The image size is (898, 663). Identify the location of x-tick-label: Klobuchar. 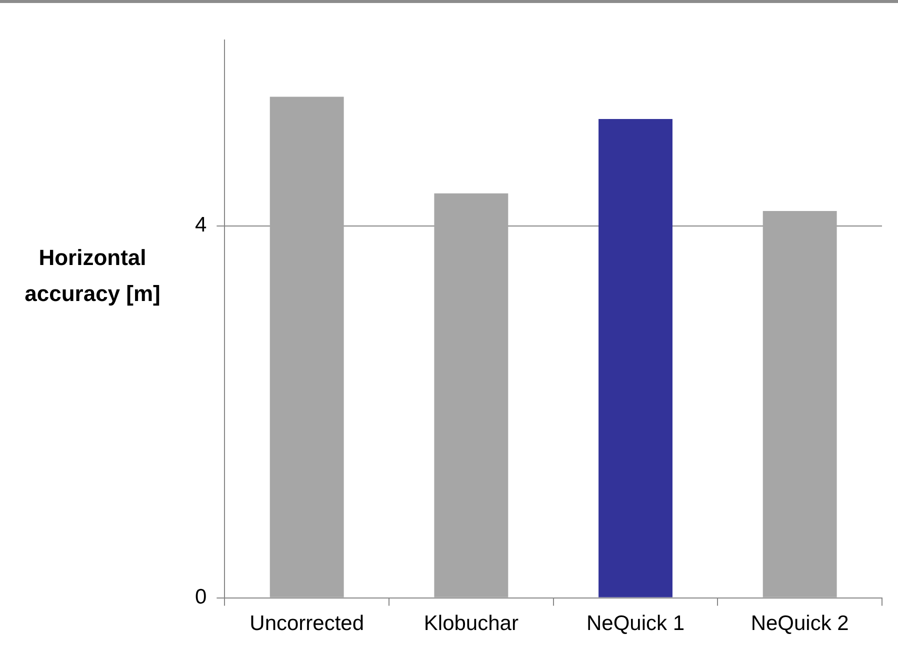
(471, 624).